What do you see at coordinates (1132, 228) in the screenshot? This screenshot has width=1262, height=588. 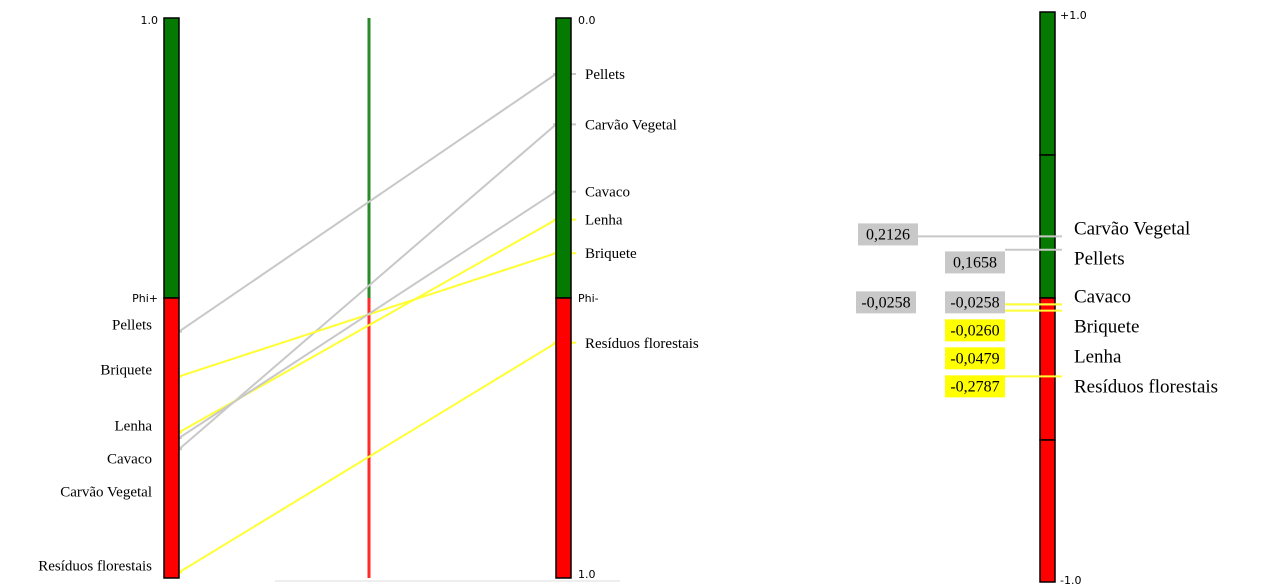 I see `phi-name-carvao-vegetal: Carvão Vegetal` at bounding box center [1132, 228].